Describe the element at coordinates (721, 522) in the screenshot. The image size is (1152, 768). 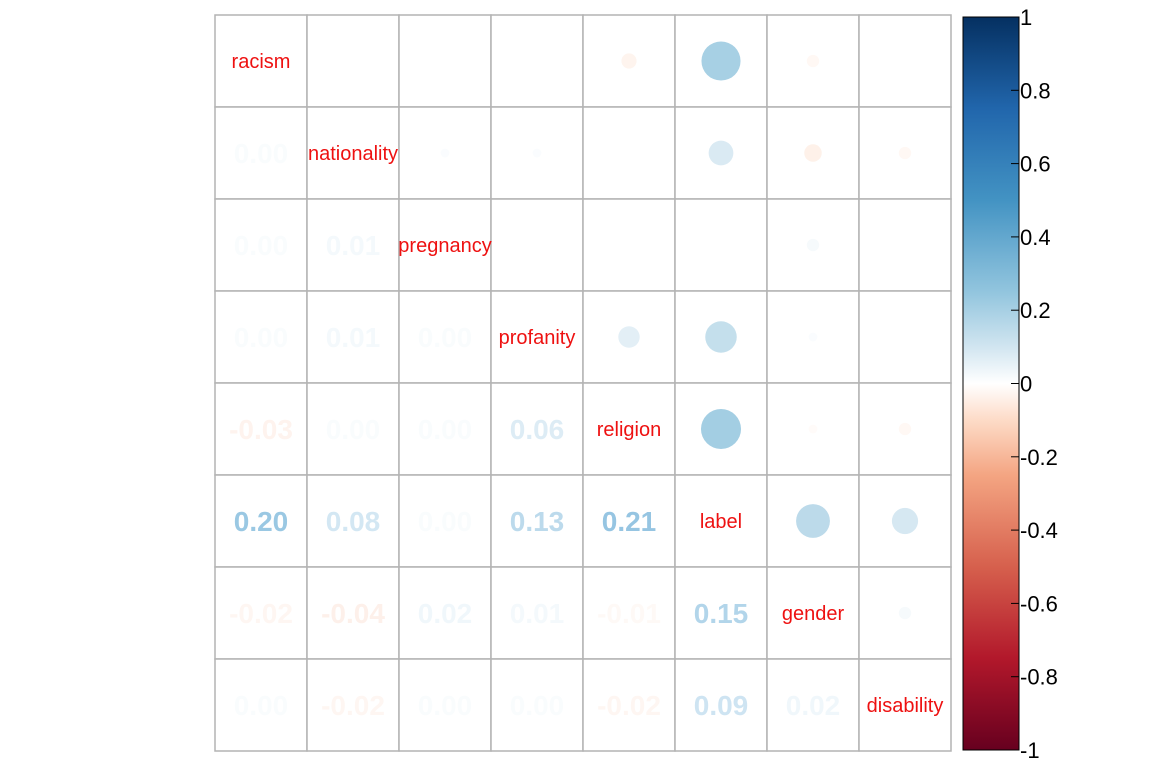
I see `diagonal-variable-label: label` at that location.